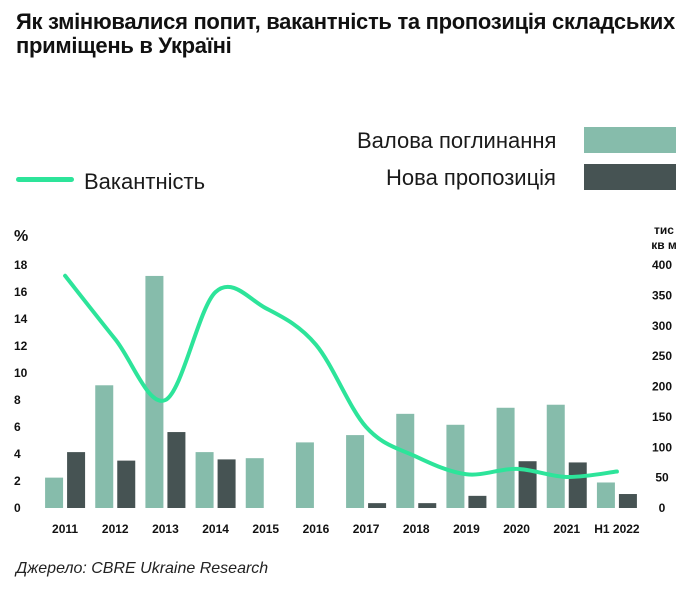 The width and height of the screenshot is (690, 598). Describe the element at coordinates (664, 245) in the screenshot. I see `right-axis-unit-line-2: кв м` at that location.